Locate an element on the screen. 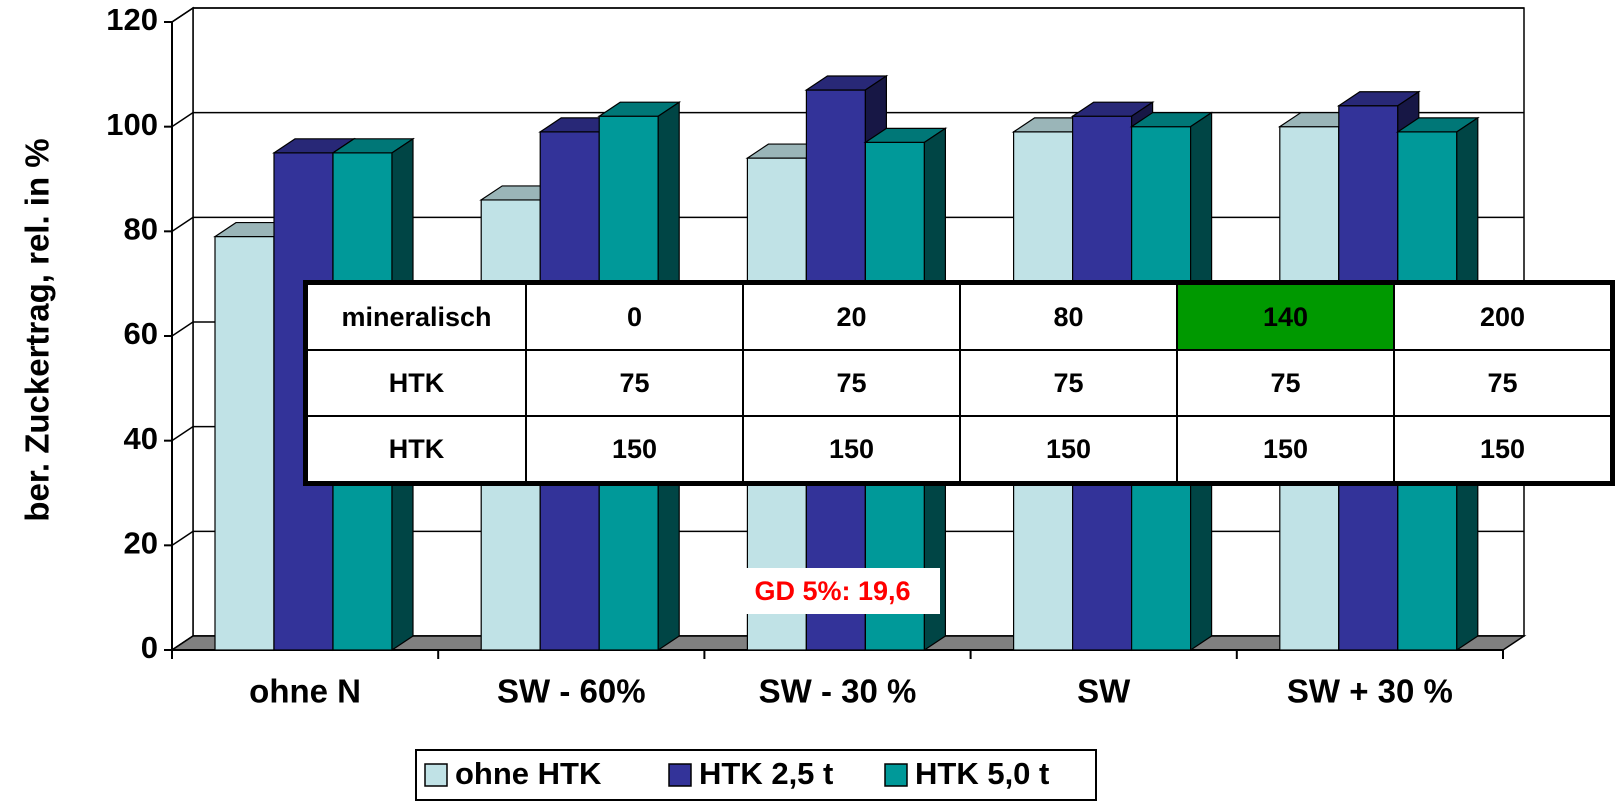 This screenshot has height=804, width=1624. y-axis-label: ber. Zuckertrag, rel. in % is located at coordinates (37, 329).